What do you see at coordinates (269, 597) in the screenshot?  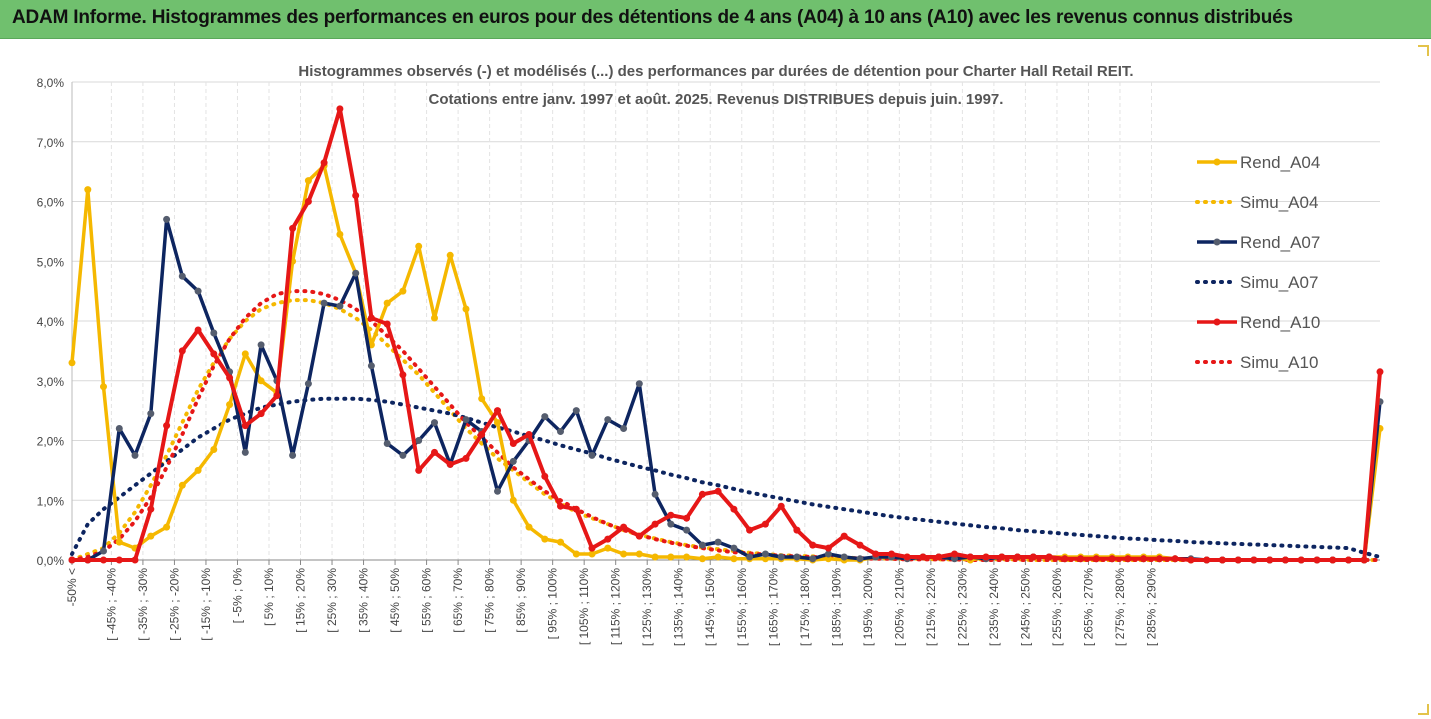 I see `x-tick-label: [ 5% ; 10%` at bounding box center [269, 597].